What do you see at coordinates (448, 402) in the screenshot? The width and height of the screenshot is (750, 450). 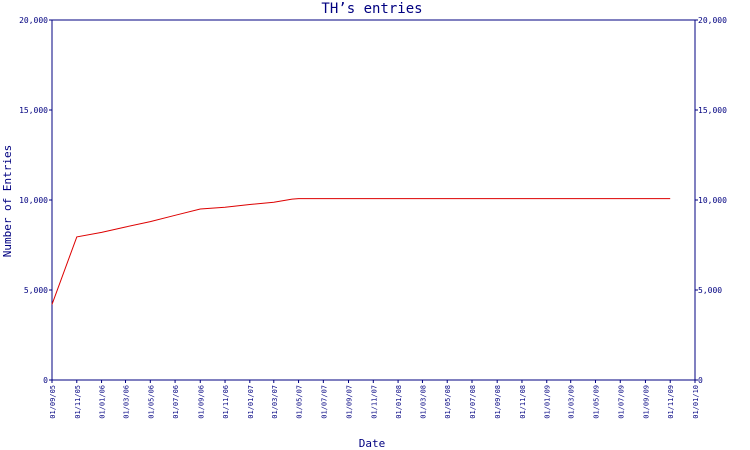 I see `x-tick-label: 01/05/08` at bounding box center [448, 402].